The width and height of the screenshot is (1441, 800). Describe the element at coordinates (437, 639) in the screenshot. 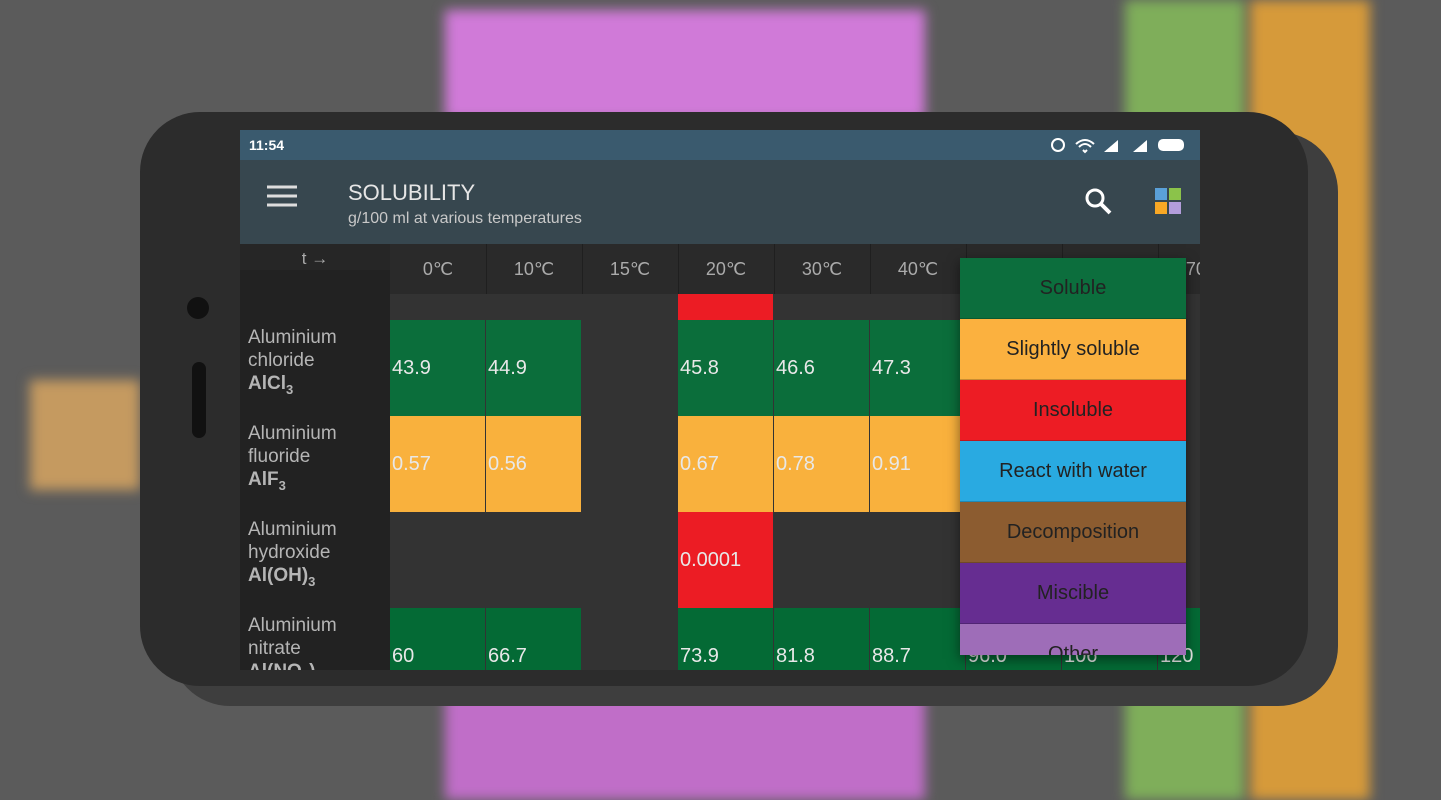

I see `cell: 60` at that location.